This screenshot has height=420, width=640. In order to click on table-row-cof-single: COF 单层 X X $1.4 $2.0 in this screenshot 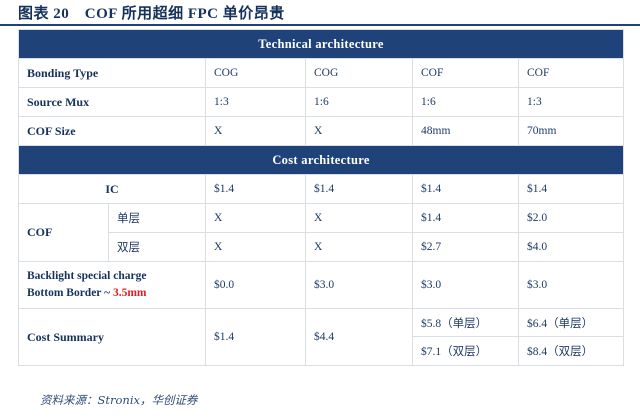, I will do `click(321, 232)`.